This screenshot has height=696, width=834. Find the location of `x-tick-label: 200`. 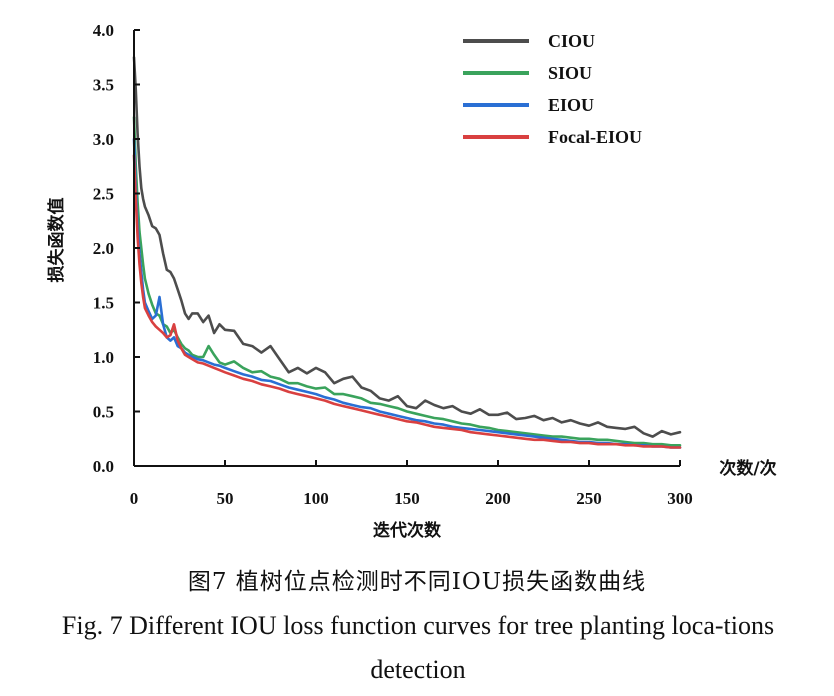

x-tick-label: 200 is located at coordinates (498, 498).